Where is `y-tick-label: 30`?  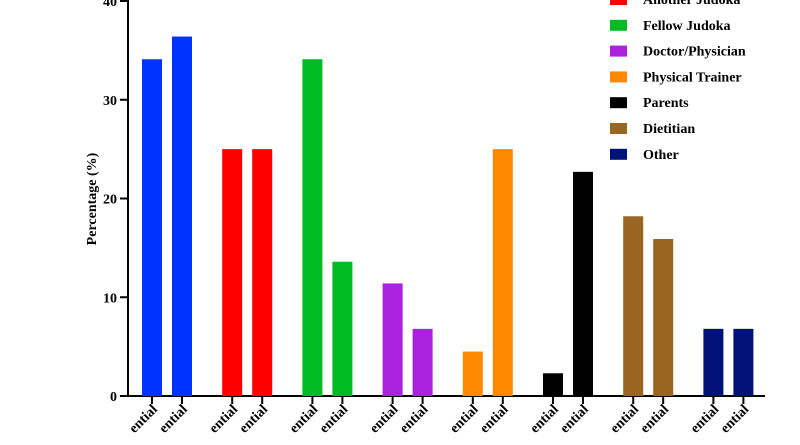
y-tick-label: 30 is located at coordinates (110, 101).